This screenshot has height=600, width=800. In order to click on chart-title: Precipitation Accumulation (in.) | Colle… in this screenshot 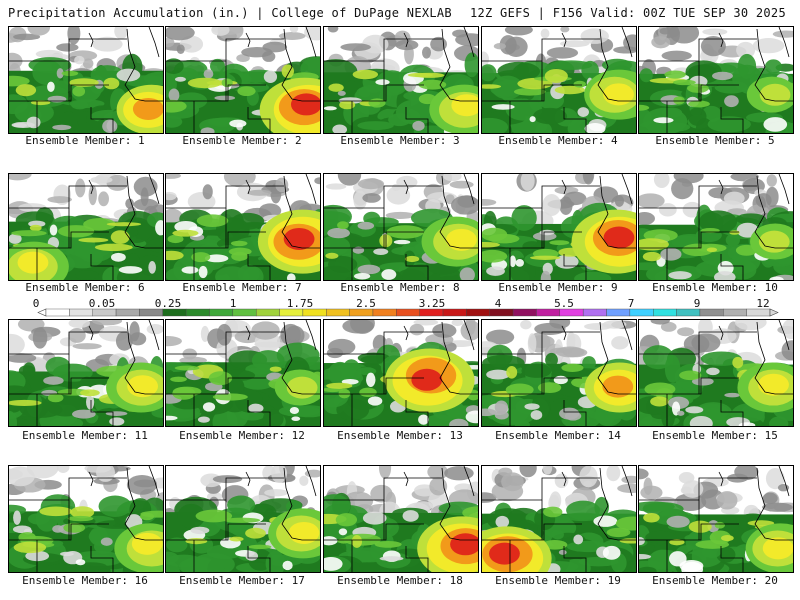, I will do `click(230, 13)`.